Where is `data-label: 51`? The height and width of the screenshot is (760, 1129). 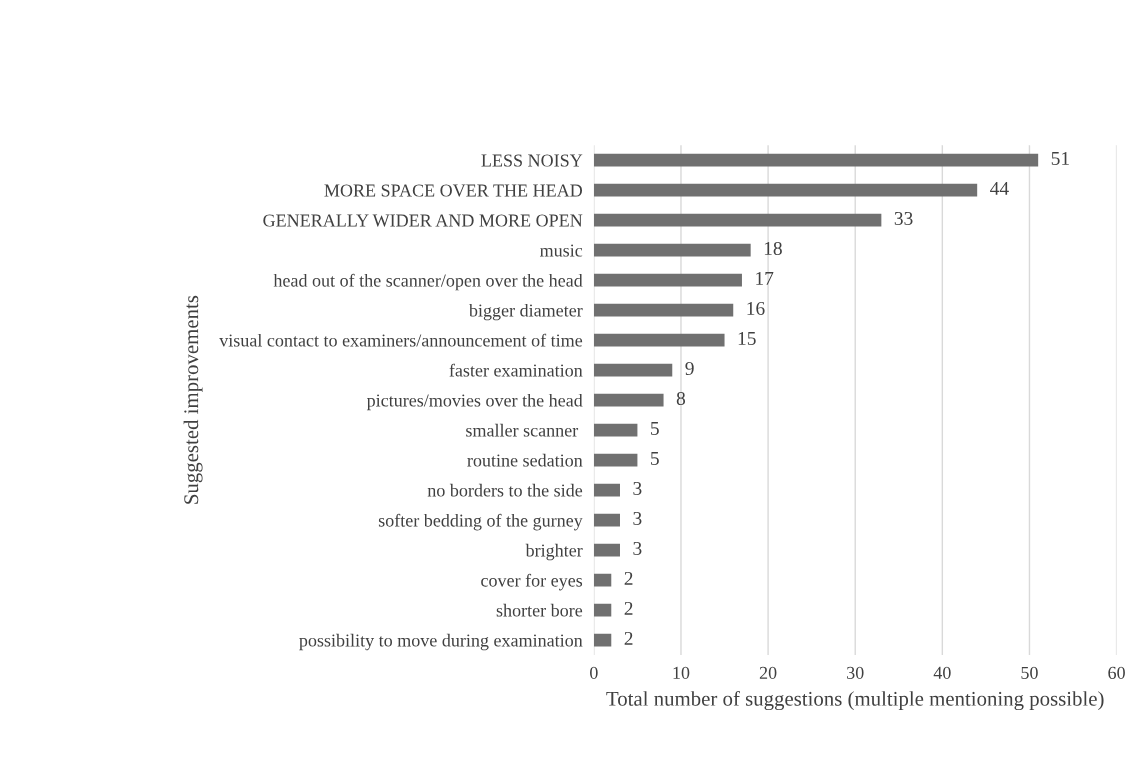 data-label: 51 is located at coordinates (1060, 159).